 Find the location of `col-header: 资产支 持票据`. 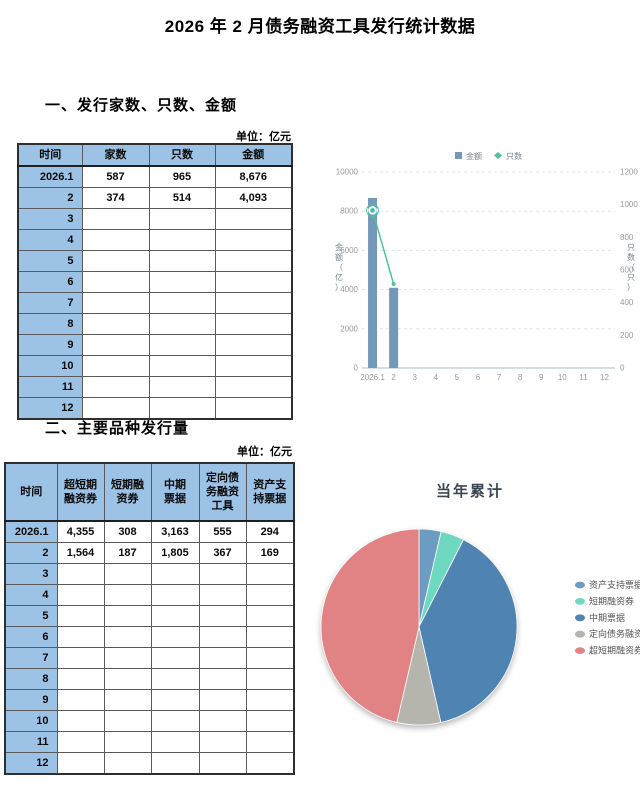

col-header: 资产支 持票据 is located at coordinates (270, 492).